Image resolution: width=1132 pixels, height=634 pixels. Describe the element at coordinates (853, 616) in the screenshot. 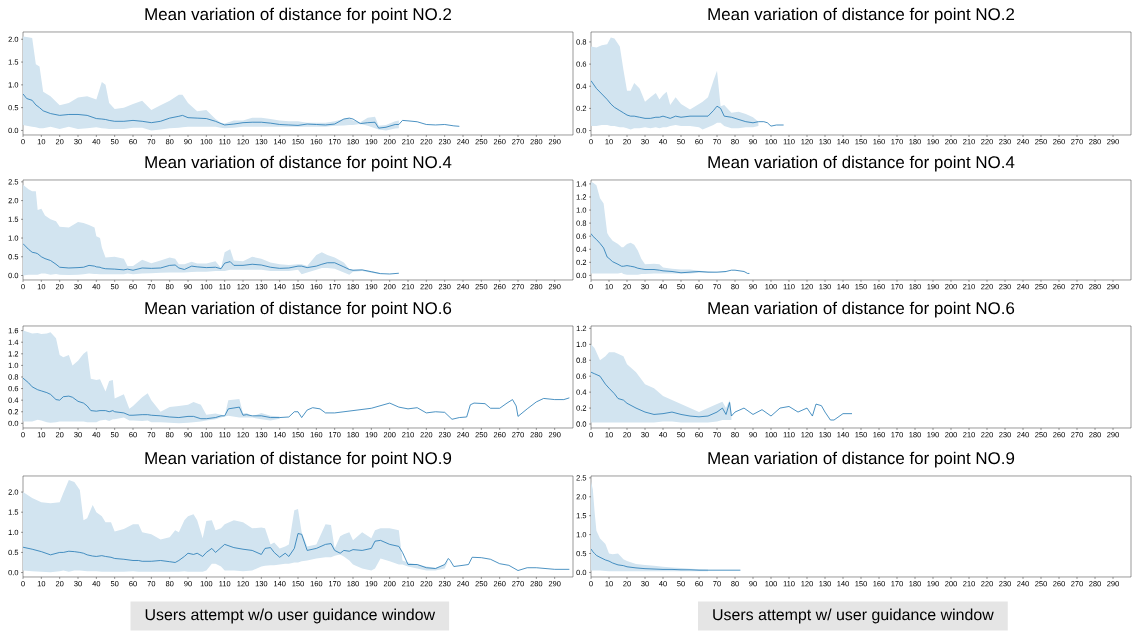

I see `text: Users attempt w/ user guidance window` at that location.